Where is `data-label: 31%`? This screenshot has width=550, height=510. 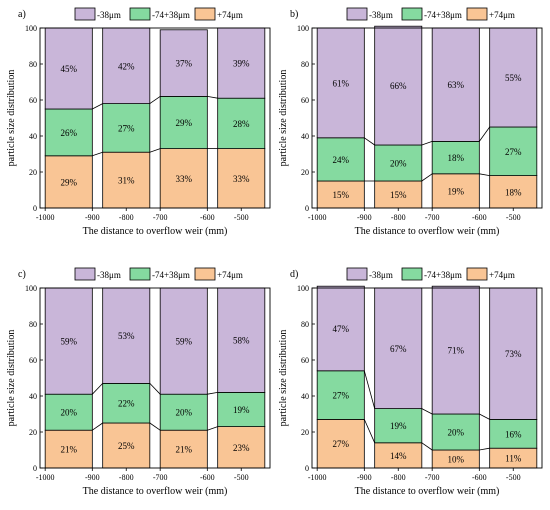
data-label: 31% is located at coordinates (126, 181).